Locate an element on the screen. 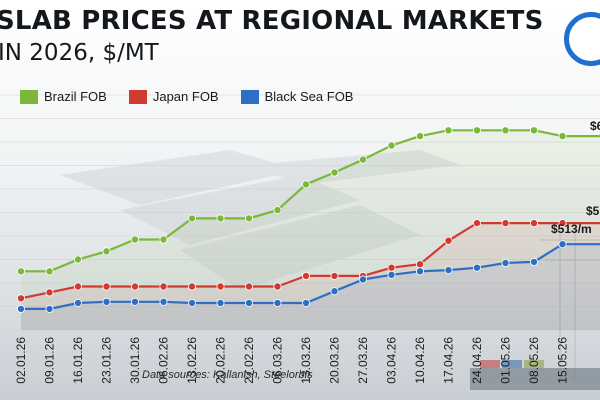 The height and width of the screenshot is (400, 600). legend-item-brazil: Brazil FOB is located at coordinates (63, 96).